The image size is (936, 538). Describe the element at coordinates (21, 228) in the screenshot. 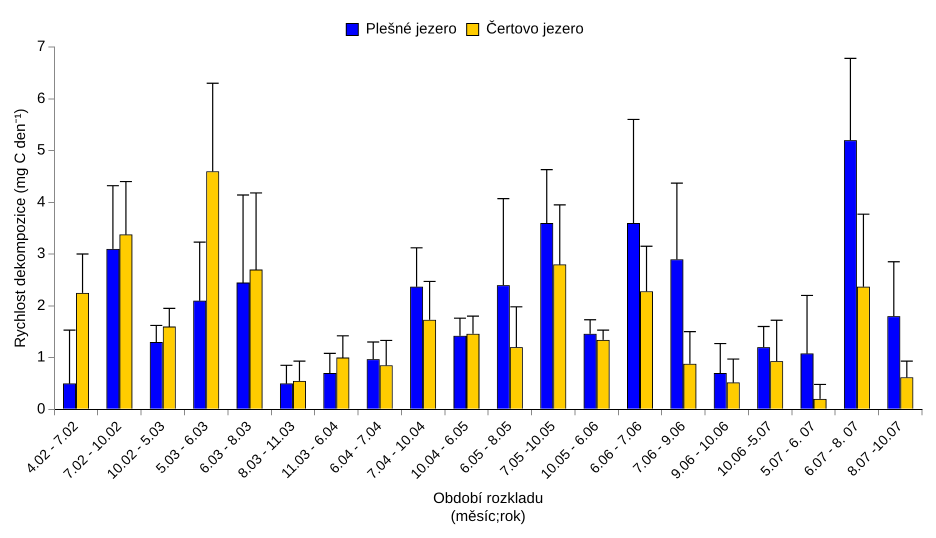

I see `y-axis-title: Rychlost dekompozice (mg C den⁻¹)` at that location.